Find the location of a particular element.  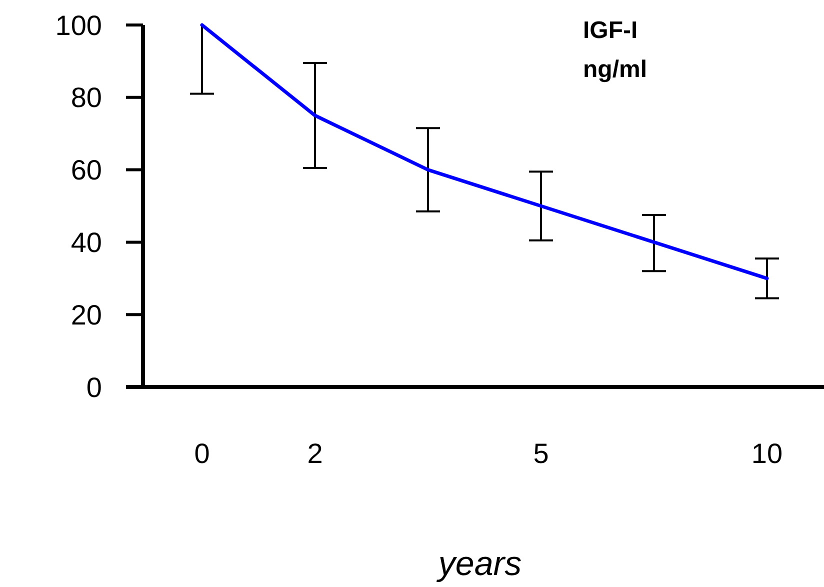

chart-title: IGF-I is located at coordinates (610, 30).